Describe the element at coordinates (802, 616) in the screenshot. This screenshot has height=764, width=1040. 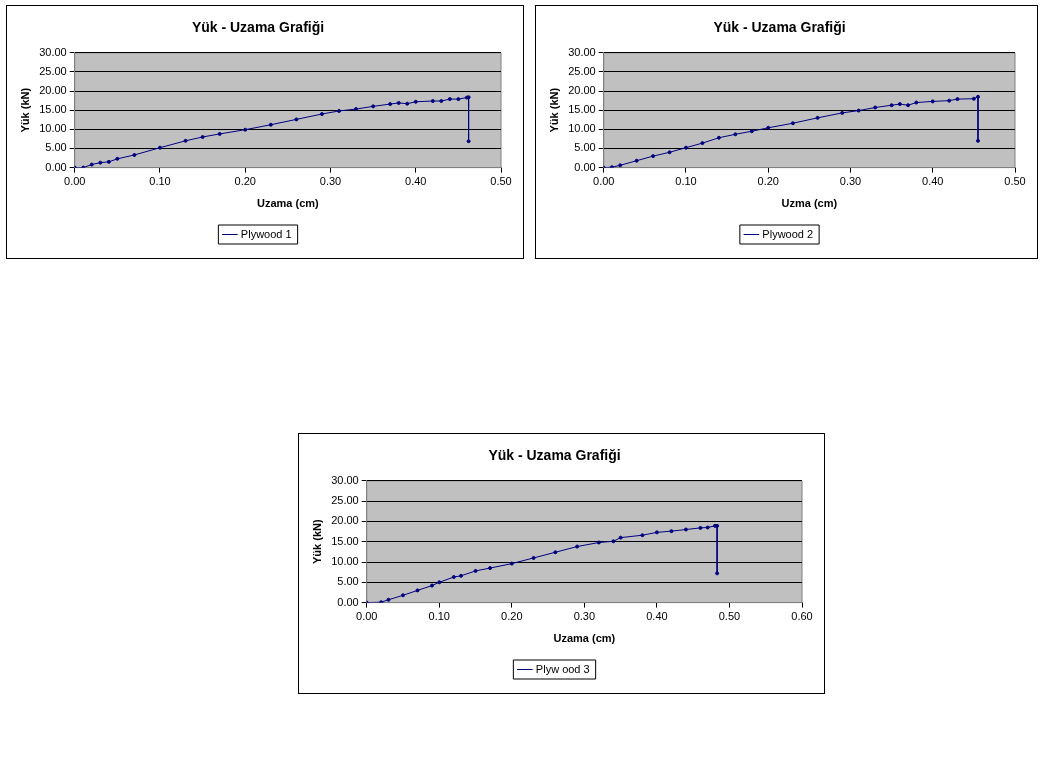
I see `x-tick-label: 0.60` at that location.